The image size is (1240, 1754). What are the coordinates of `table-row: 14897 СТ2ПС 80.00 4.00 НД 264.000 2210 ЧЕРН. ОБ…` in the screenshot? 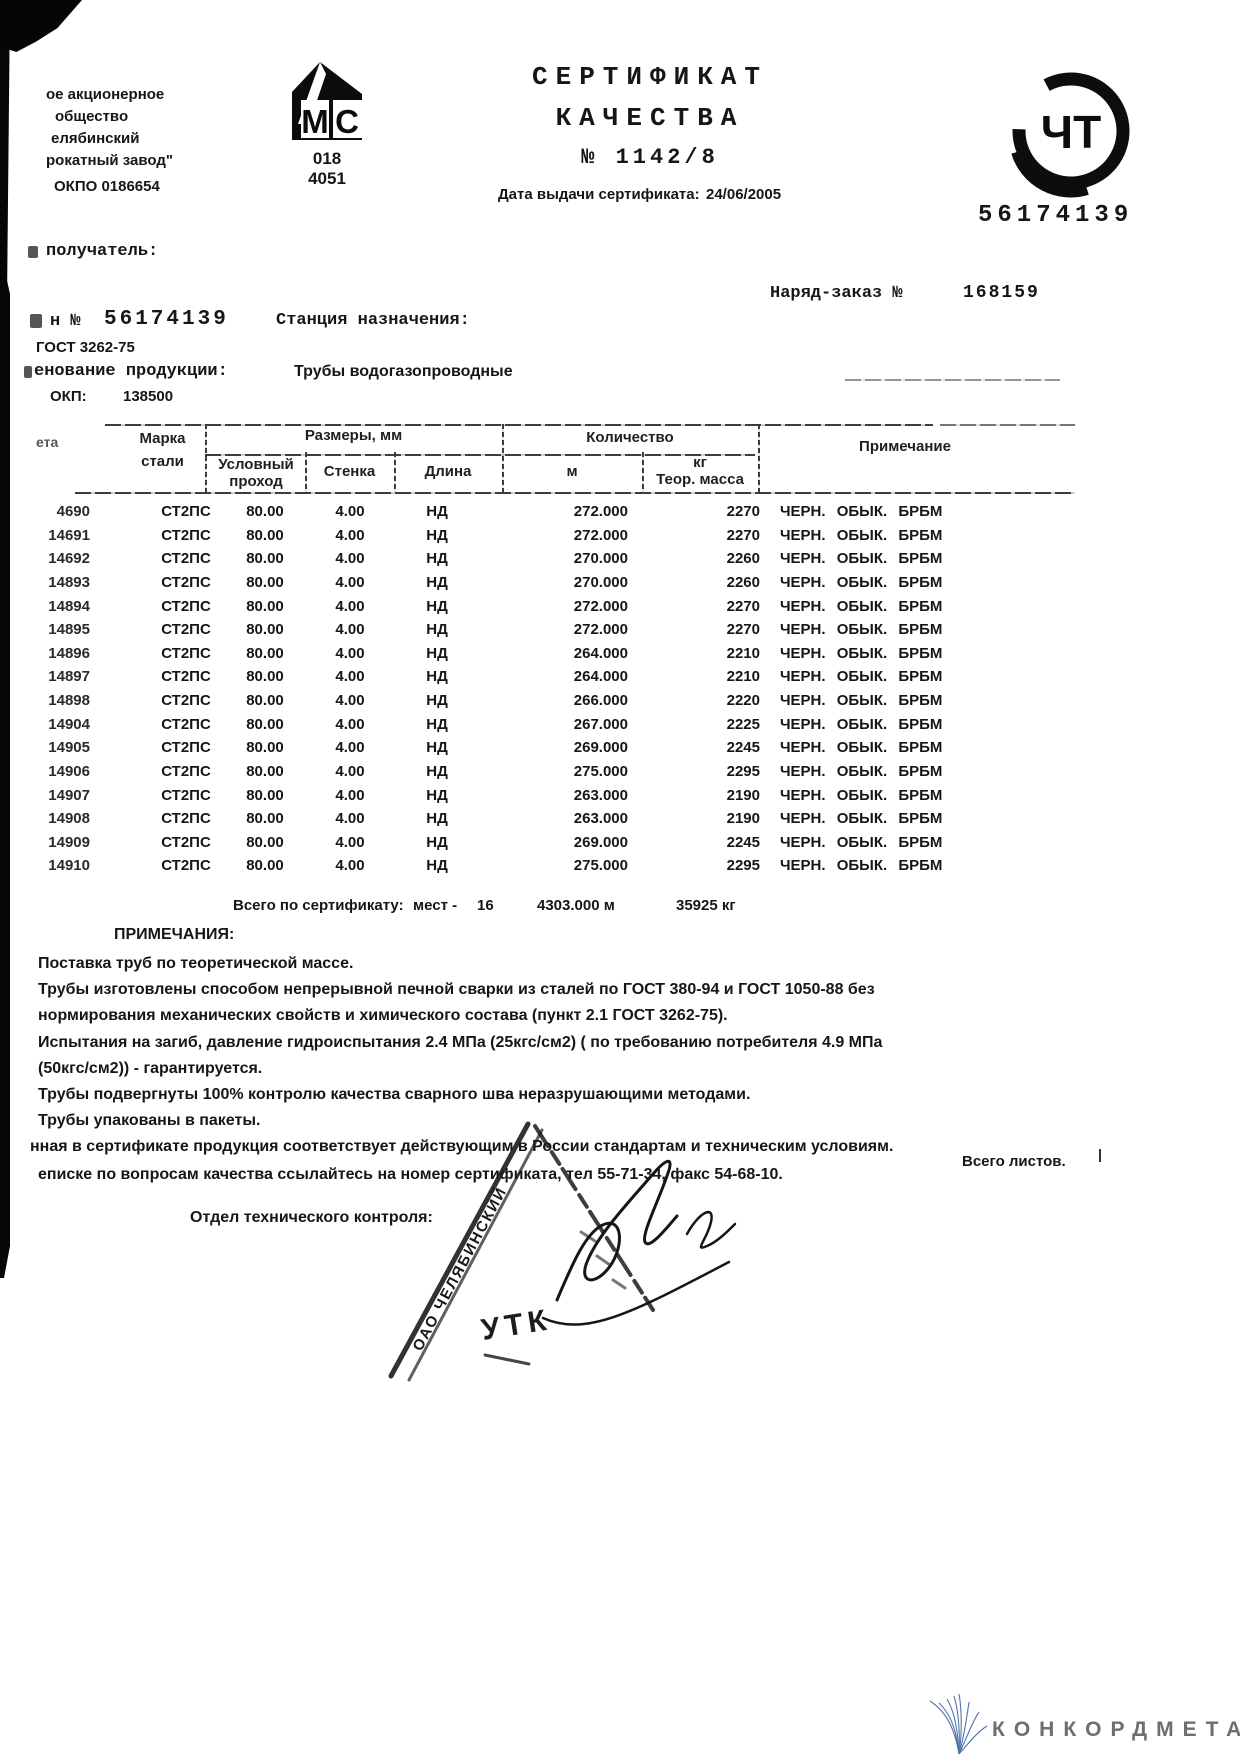 It's located at (550, 677).